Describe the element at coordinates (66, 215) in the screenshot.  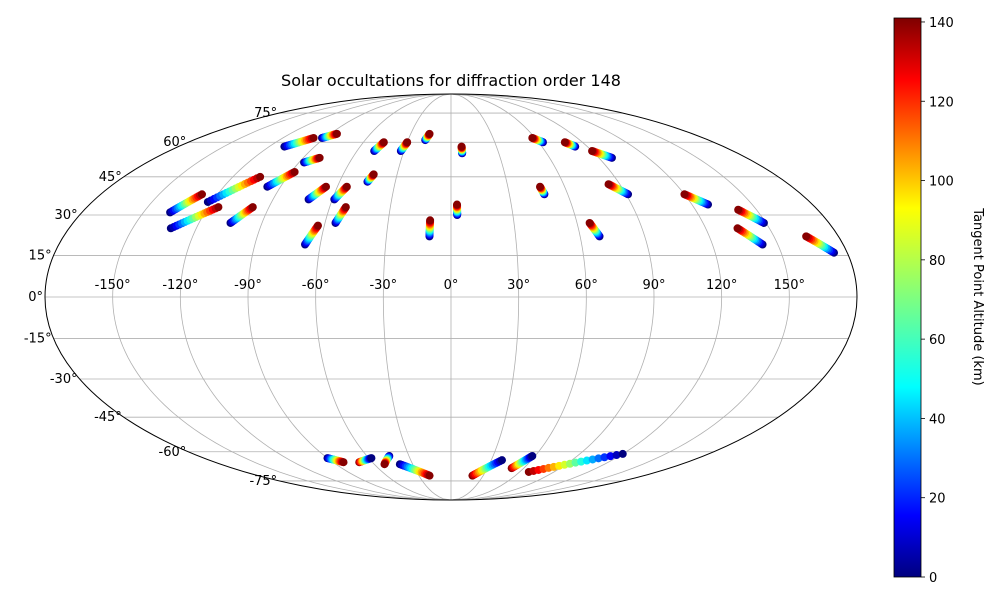
I see `latitude-tick-label: 30°` at that location.